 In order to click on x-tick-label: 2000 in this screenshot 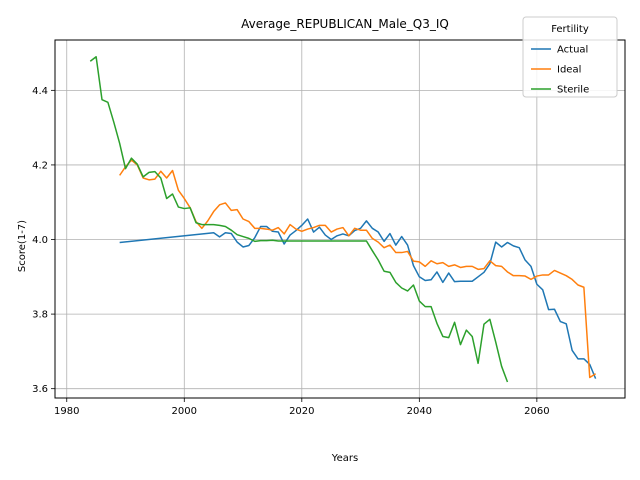, I will do `click(184, 411)`.